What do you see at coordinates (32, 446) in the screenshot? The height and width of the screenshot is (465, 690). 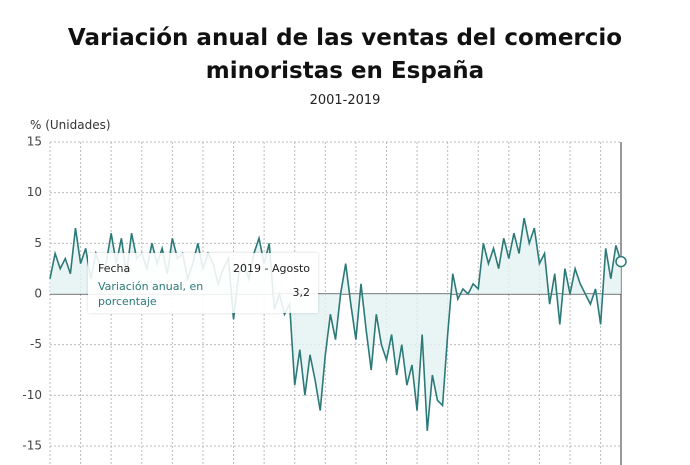 I see `y-tick-label: -15` at bounding box center [32, 446].